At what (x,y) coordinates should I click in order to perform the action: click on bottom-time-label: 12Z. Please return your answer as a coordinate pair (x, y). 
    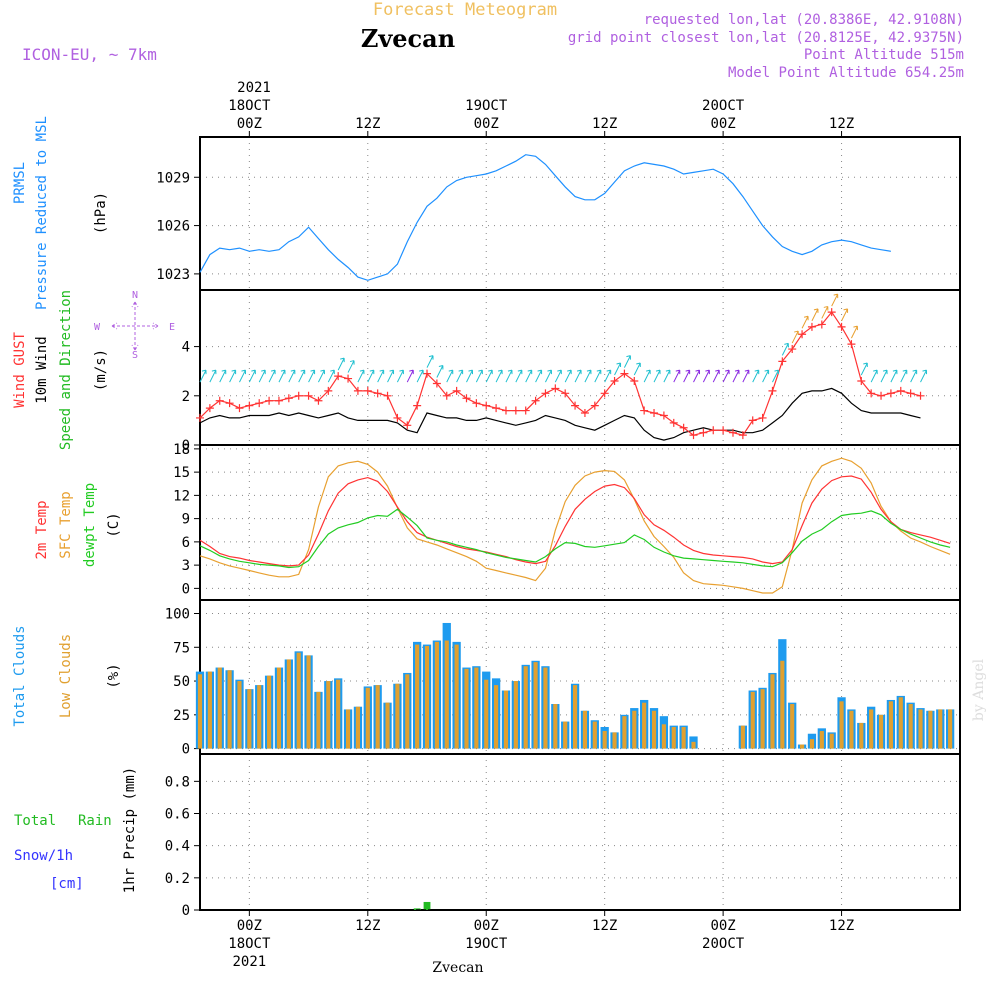
    Looking at the image, I should click on (604, 926).